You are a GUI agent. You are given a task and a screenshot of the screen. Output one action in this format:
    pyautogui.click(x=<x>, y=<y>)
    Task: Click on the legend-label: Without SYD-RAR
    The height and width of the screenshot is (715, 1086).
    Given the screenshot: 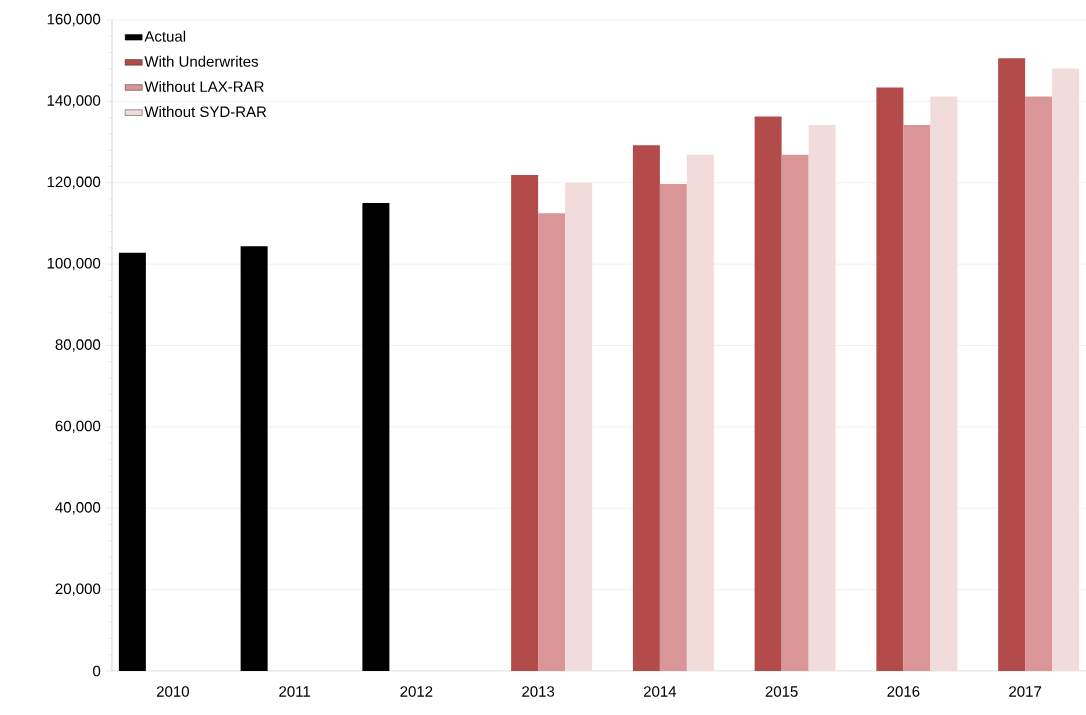 What is the action you would take?
    pyautogui.click(x=205, y=112)
    